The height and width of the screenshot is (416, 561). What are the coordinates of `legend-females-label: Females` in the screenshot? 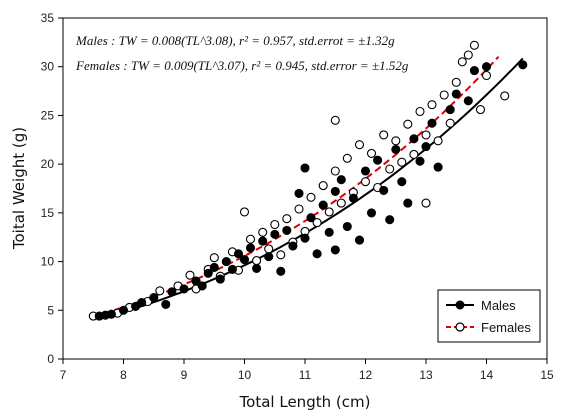 It's located at (506, 327).